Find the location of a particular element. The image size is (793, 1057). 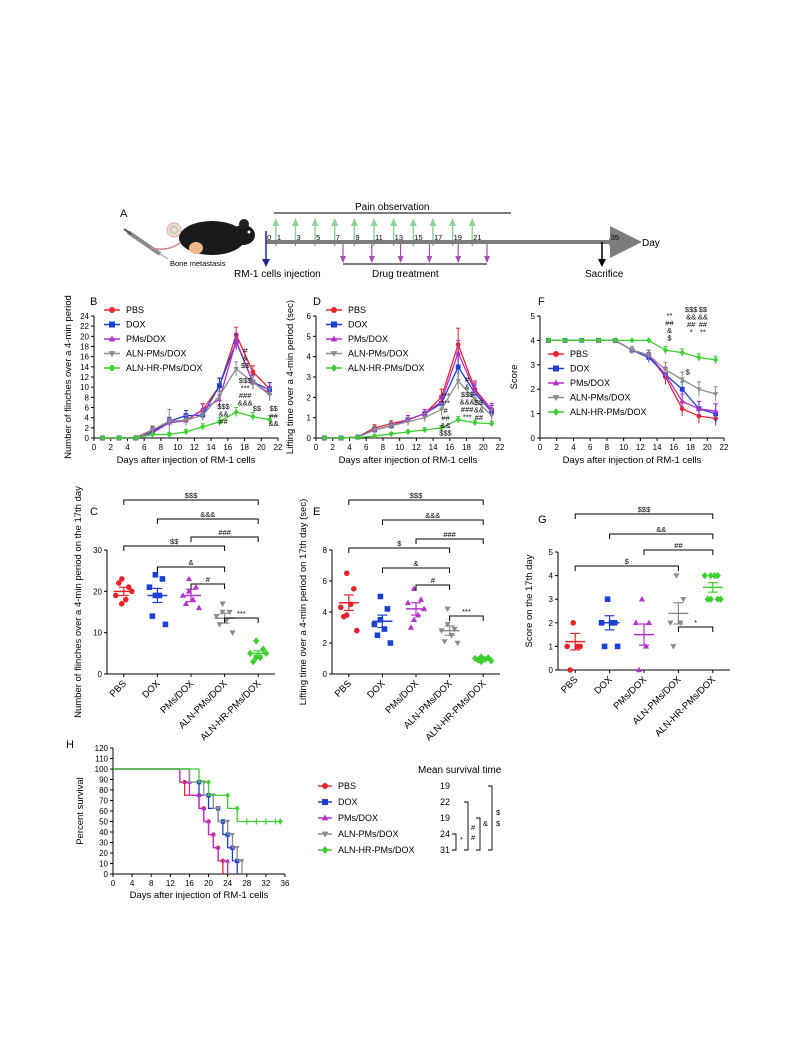

y-tick-label: 0 is located at coordinates (87, 438).